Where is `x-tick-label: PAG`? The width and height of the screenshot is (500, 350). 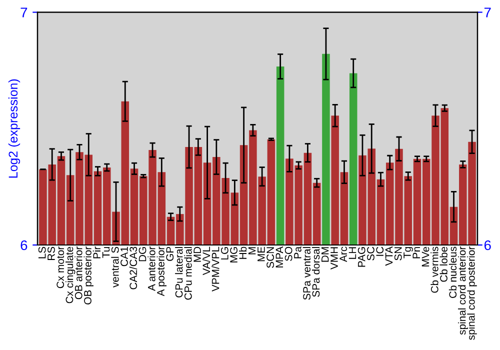
x-tick-label: PAG is located at coordinates (362, 257).